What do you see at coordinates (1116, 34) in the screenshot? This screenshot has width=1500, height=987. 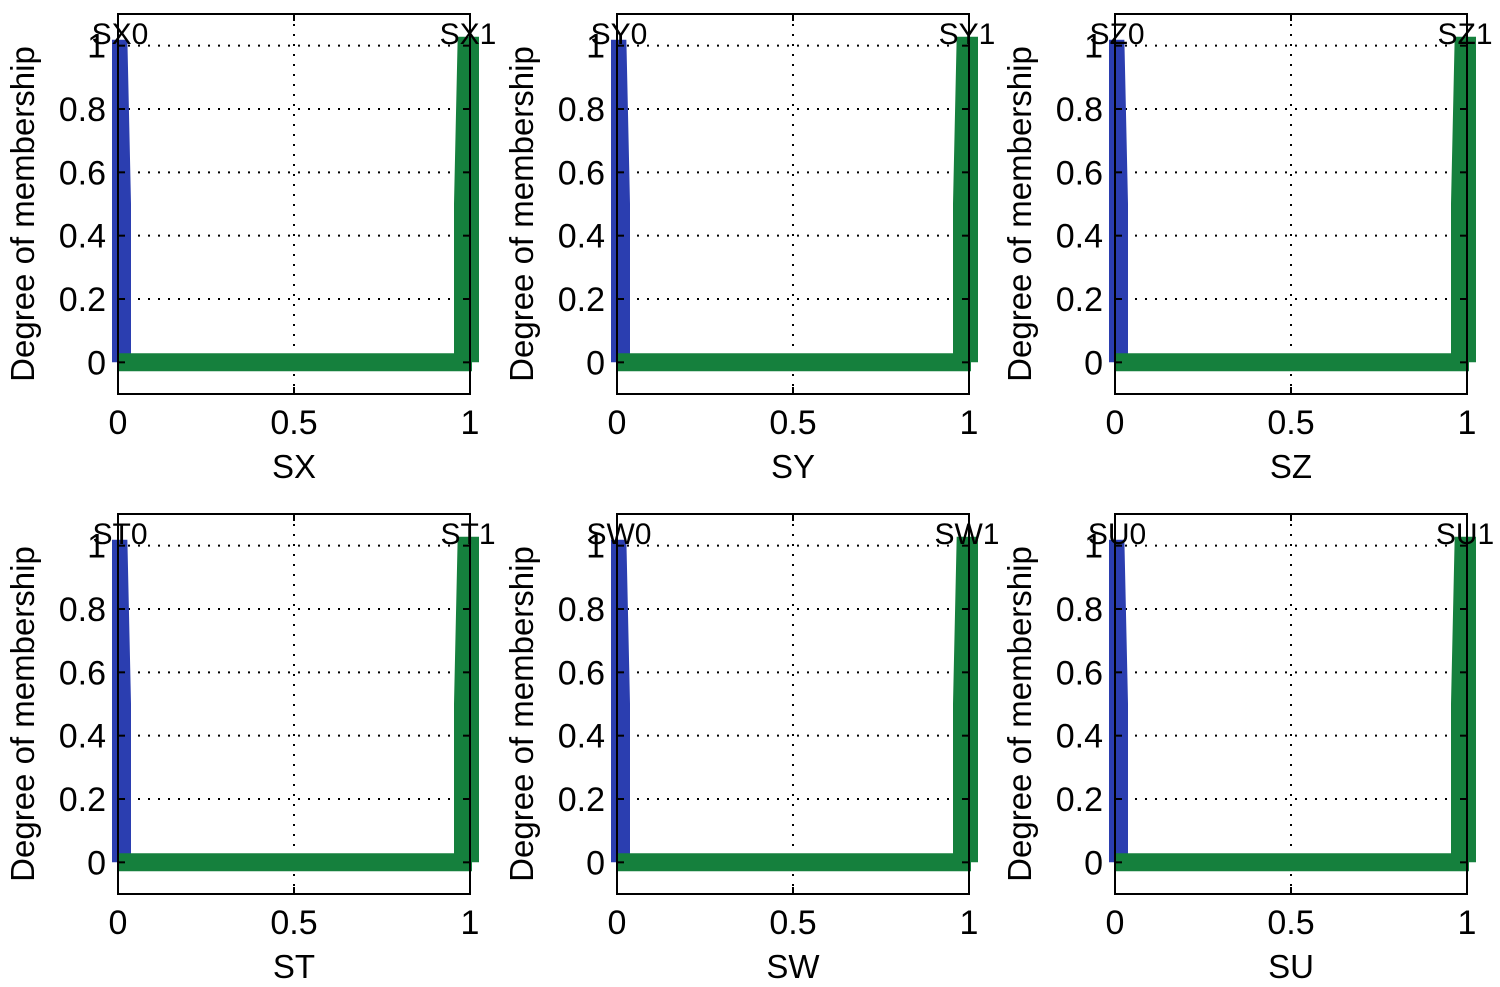 I see `mf-label: SZ0` at bounding box center [1116, 34].